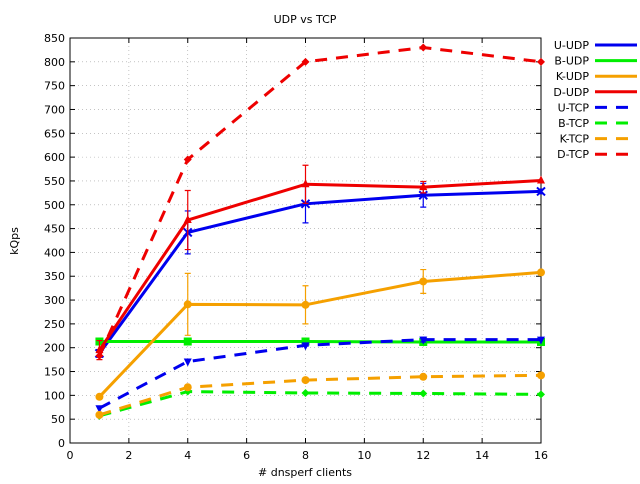  I want to click on y-tick-label: 0, so click(61, 443).